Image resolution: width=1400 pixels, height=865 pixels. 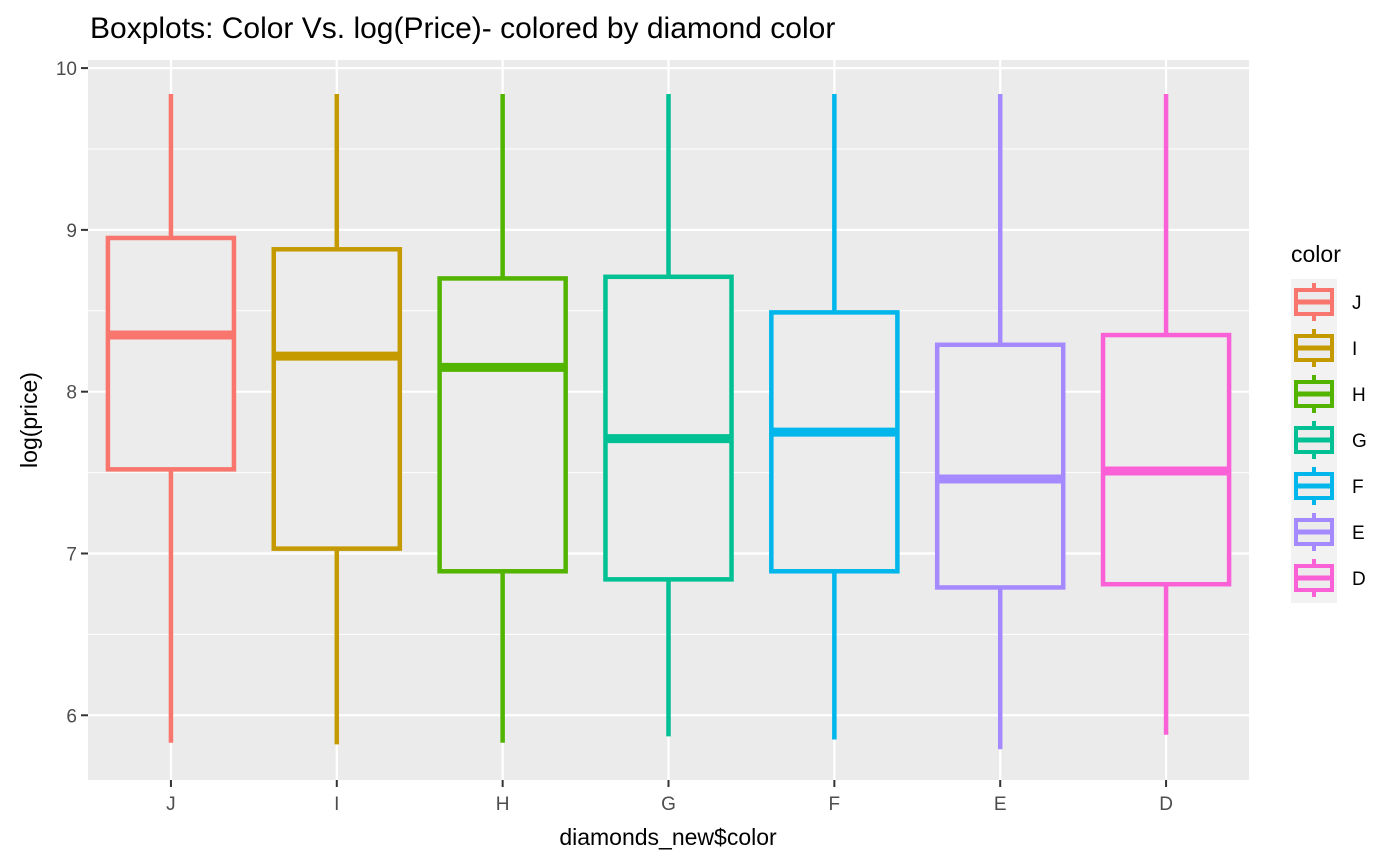 I want to click on box-J, so click(x=171, y=418).